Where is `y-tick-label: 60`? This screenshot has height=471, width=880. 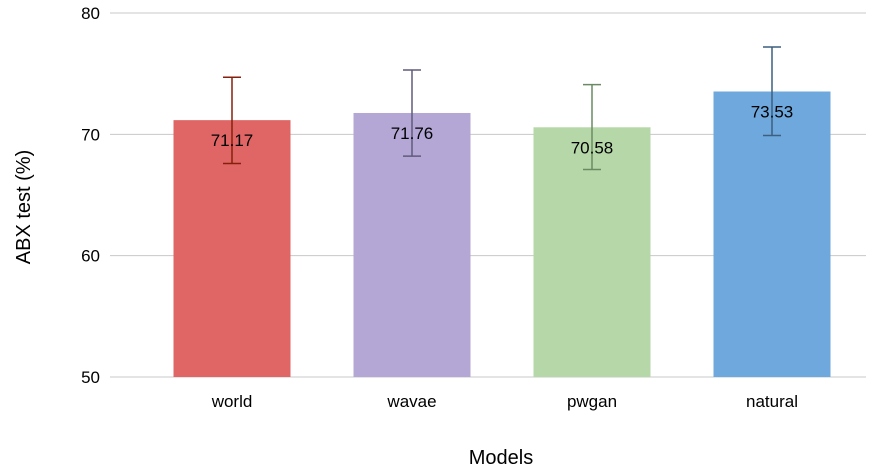
y-tick-label: 60 is located at coordinates (90, 256).